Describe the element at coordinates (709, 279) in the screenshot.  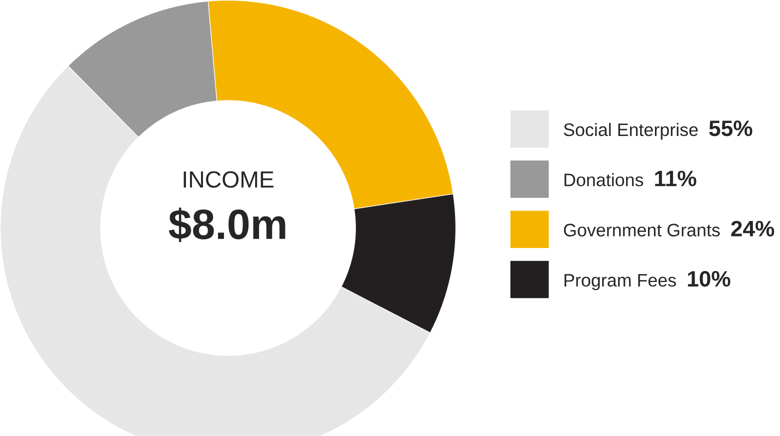
I see `data-label: 10%` at that location.